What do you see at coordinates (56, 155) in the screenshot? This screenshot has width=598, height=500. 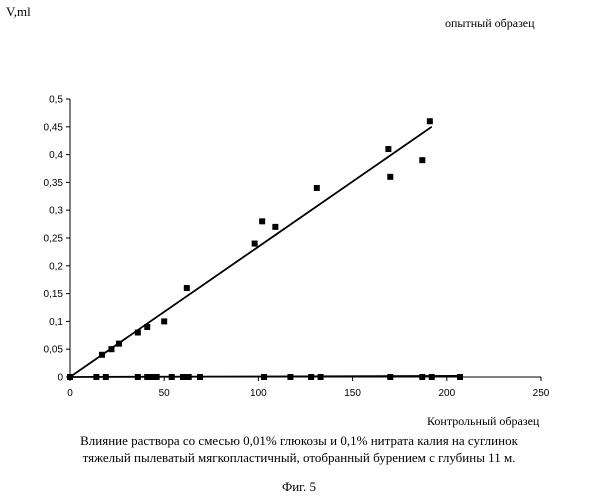 I see `y-tick-label: 0,4` at bounding box center [56, 155].